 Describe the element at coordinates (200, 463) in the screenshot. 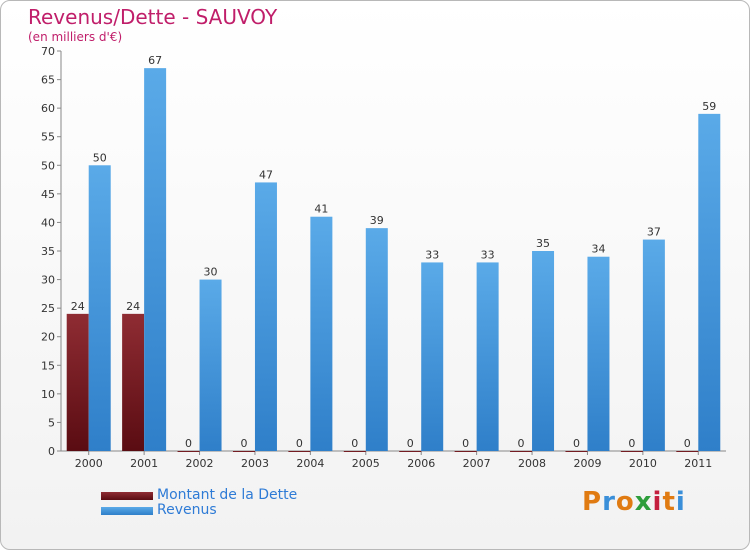

I see `x-tick-label: 2002` at that location.